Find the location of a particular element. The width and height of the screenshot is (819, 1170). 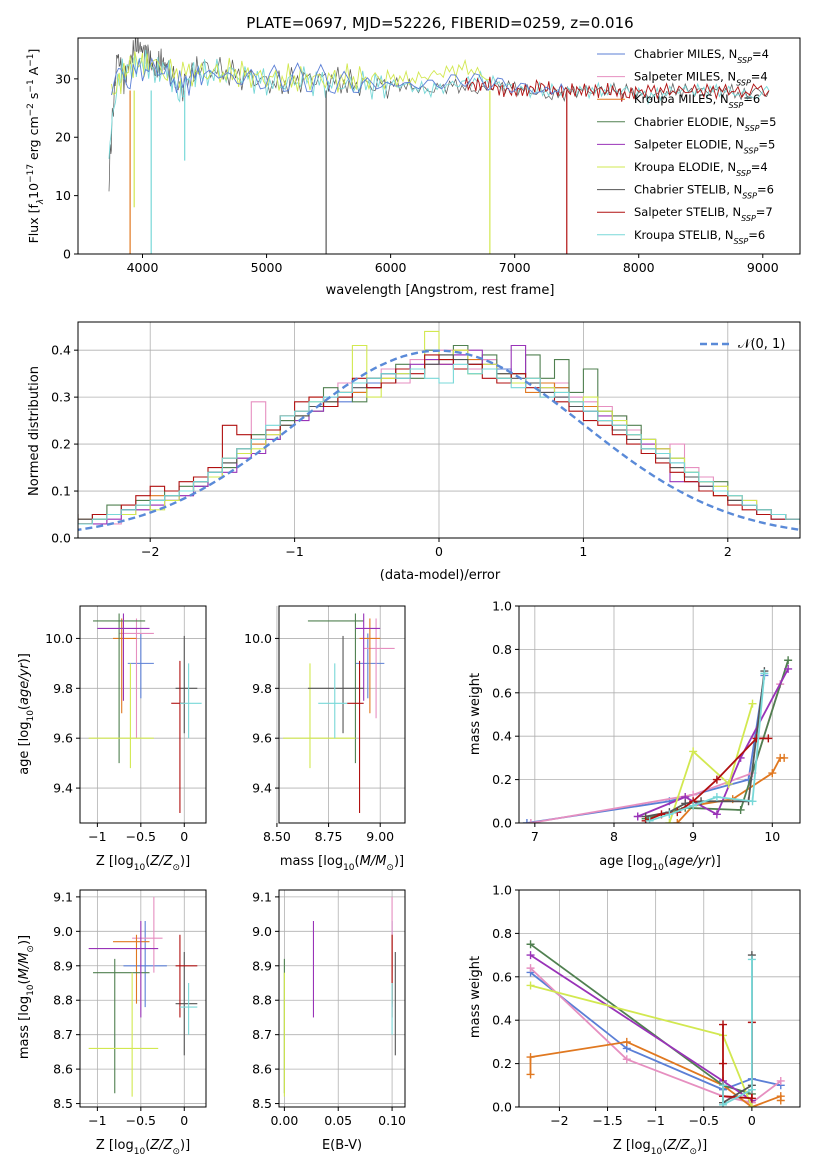

weight-line-salpeter_elodie is located at coordinates (713, 743).